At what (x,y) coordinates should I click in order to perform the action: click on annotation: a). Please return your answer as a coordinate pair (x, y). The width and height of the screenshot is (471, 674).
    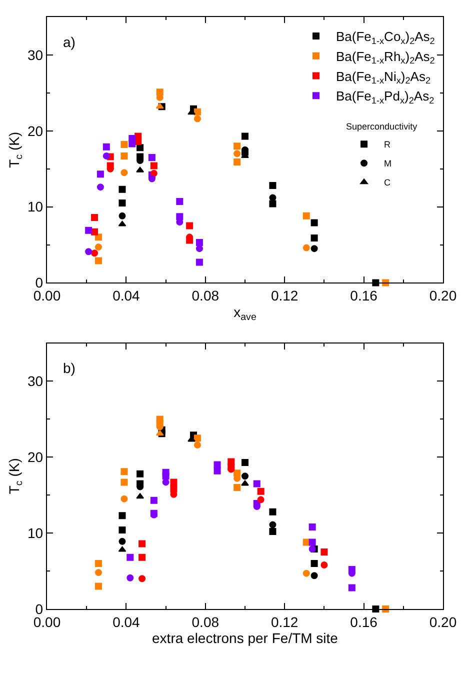
    Looking at the image, I should click on (69, 42).